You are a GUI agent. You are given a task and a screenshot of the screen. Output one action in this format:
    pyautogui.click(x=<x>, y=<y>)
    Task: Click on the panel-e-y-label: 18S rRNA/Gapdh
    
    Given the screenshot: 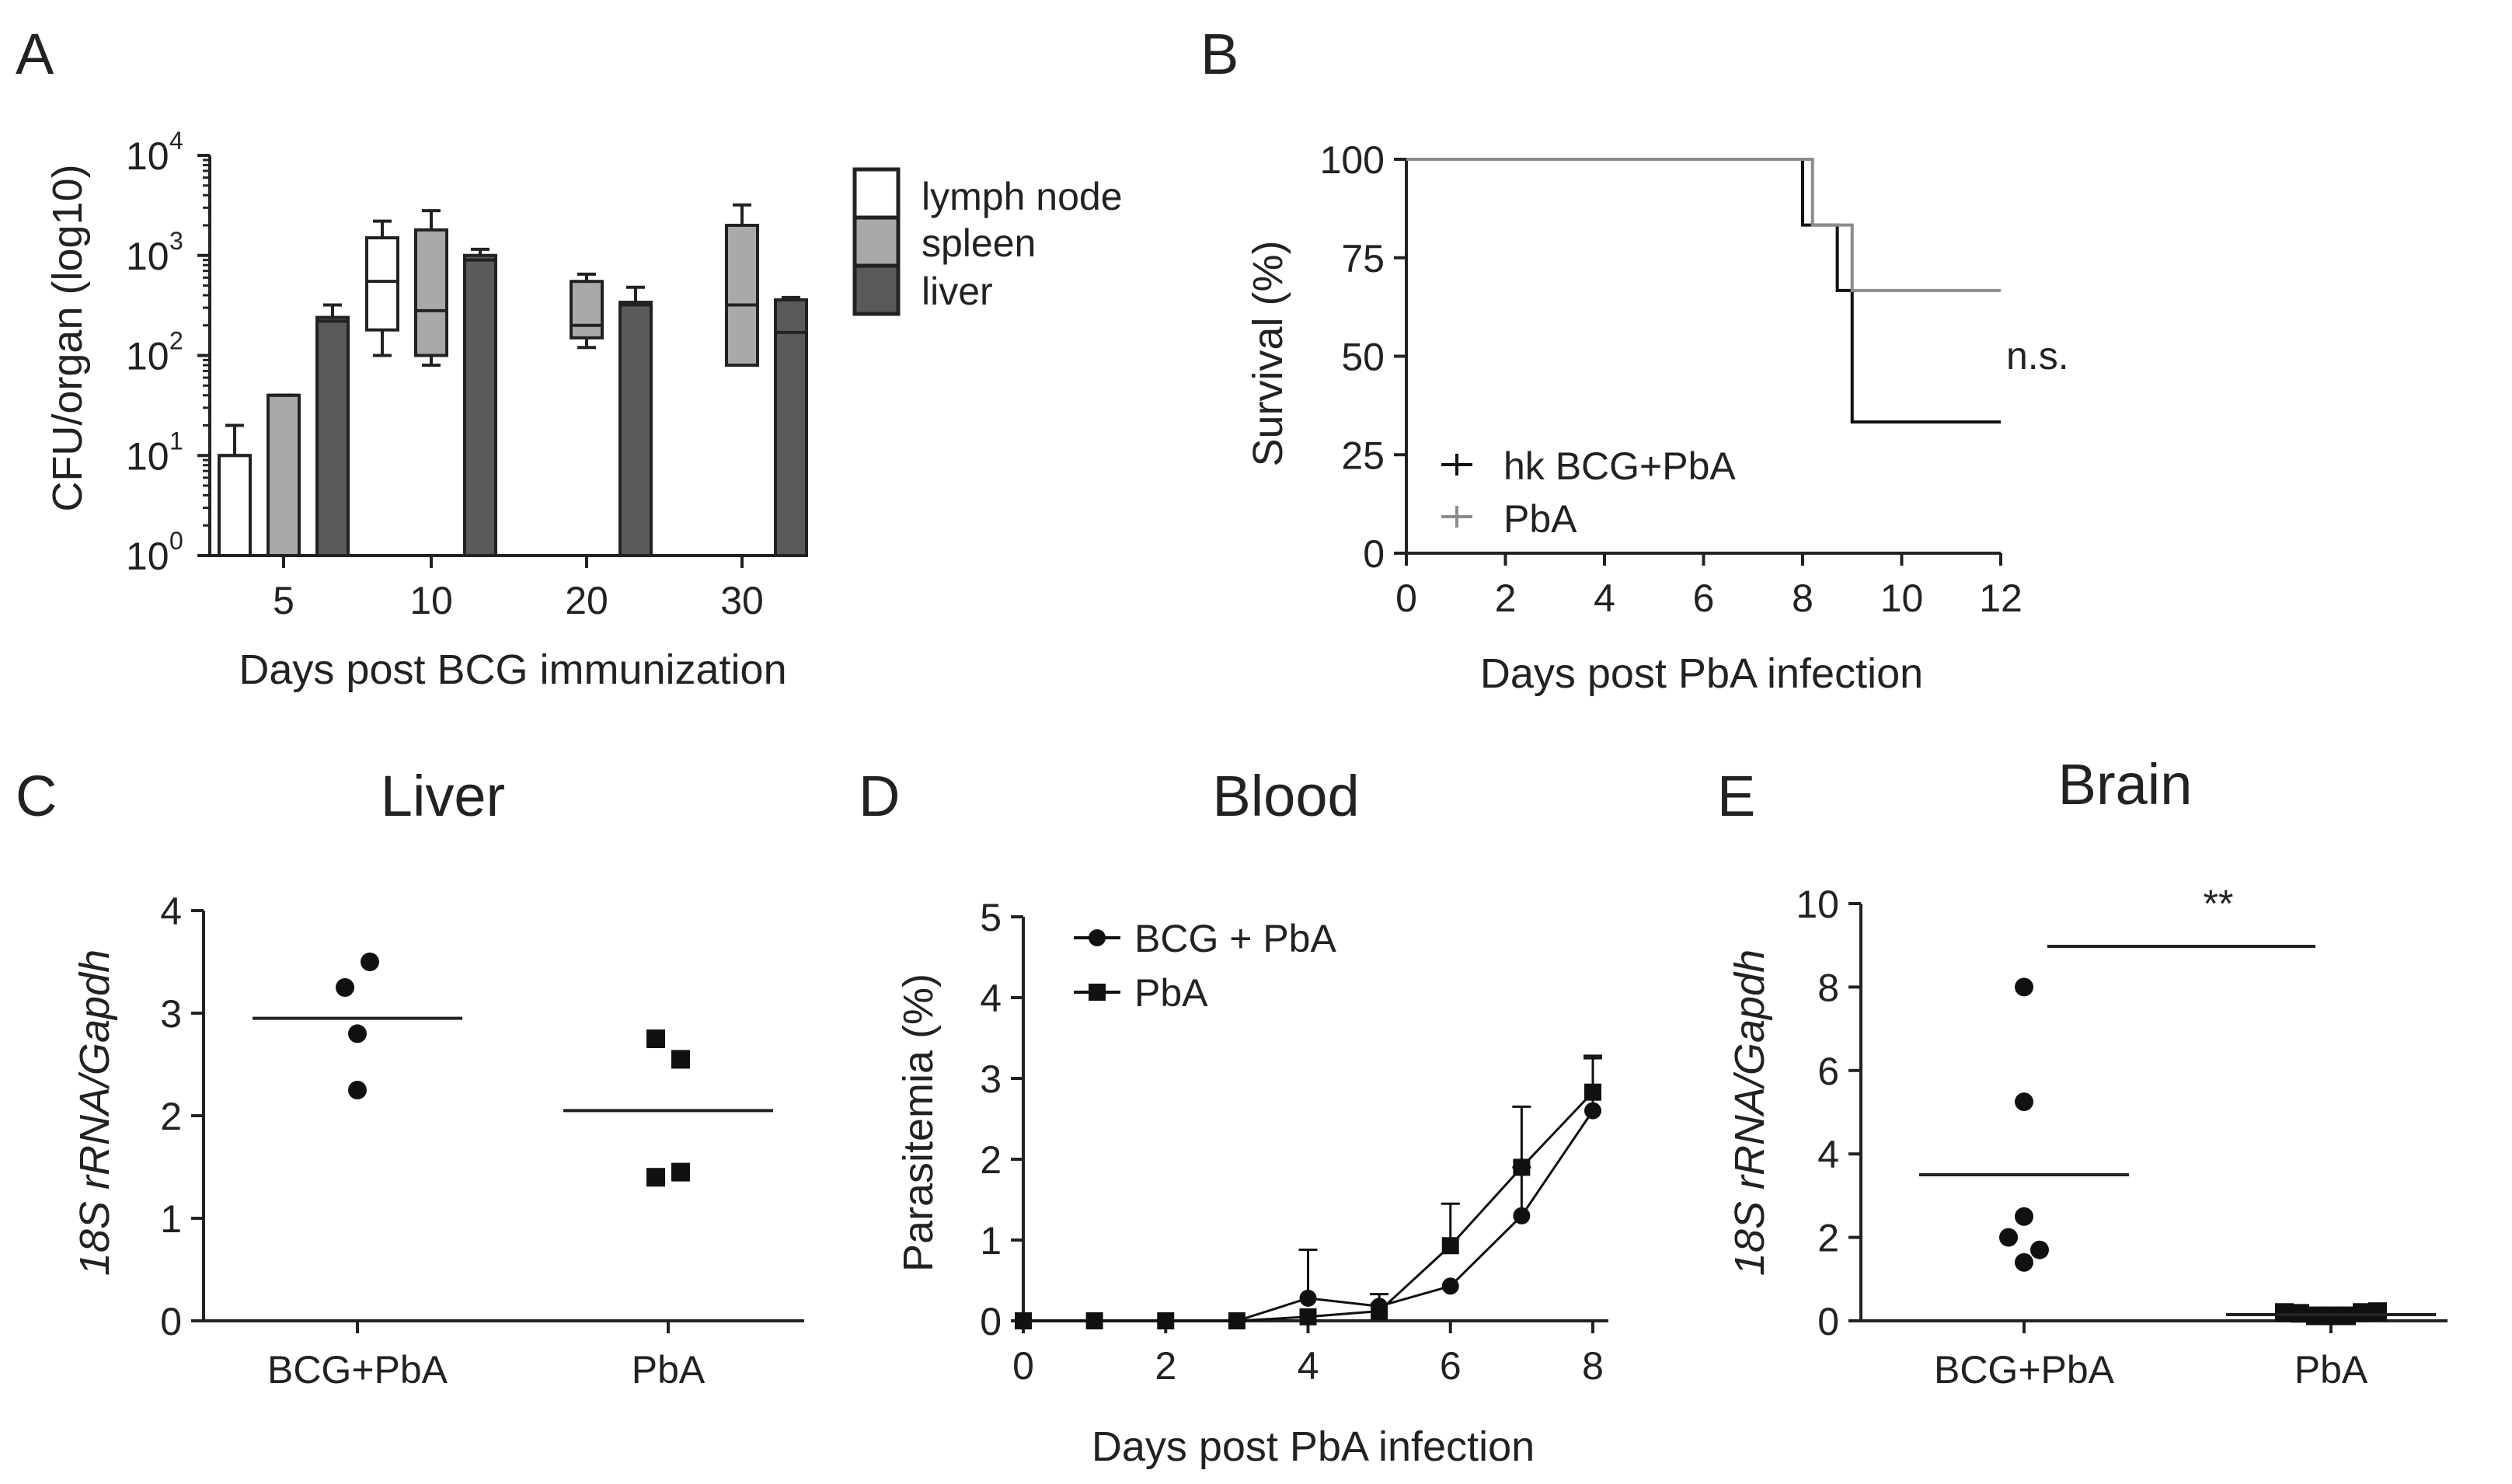 What is the action you would take?
    pyautogui.click(x=1749, y=1112)
    